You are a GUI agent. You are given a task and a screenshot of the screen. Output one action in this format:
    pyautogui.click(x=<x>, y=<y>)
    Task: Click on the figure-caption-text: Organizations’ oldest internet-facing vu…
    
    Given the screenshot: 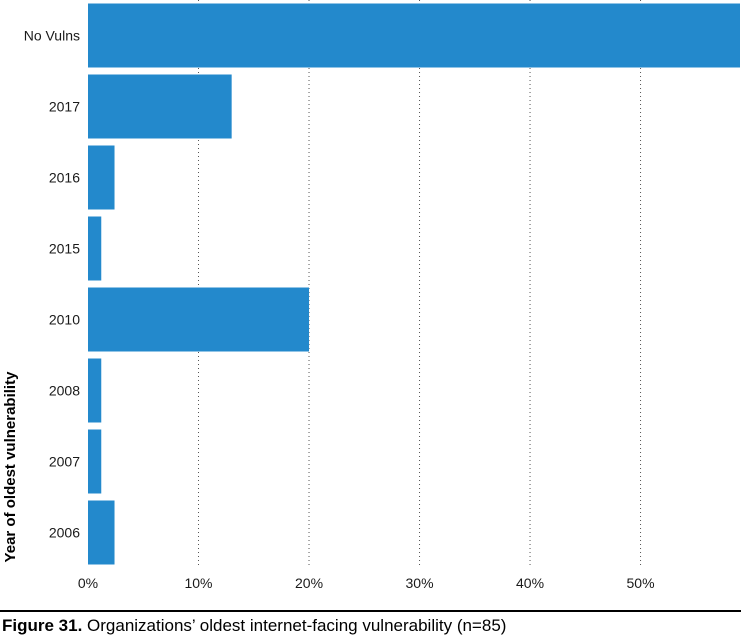 What is the action you would take?
    pyautogui.click(x=294, y=625)
    